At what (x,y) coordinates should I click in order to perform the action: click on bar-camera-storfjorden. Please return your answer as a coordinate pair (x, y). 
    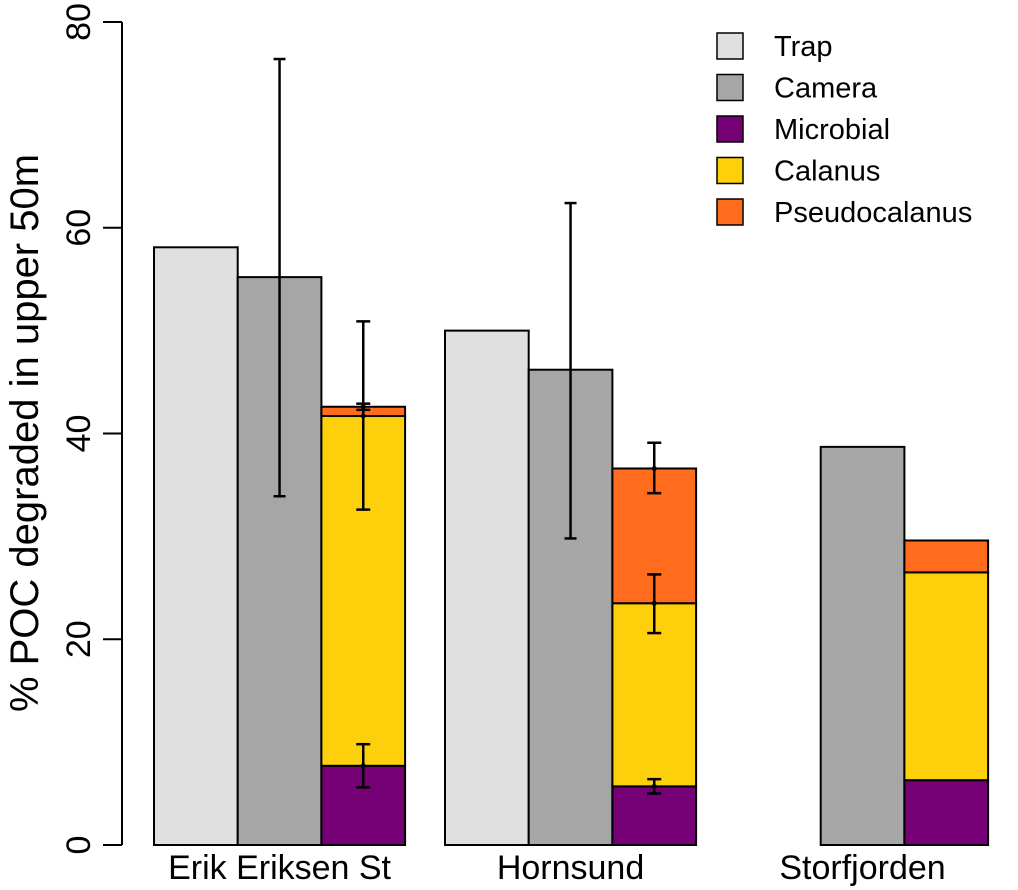
    Looking at the image, I should click on (862, 645).